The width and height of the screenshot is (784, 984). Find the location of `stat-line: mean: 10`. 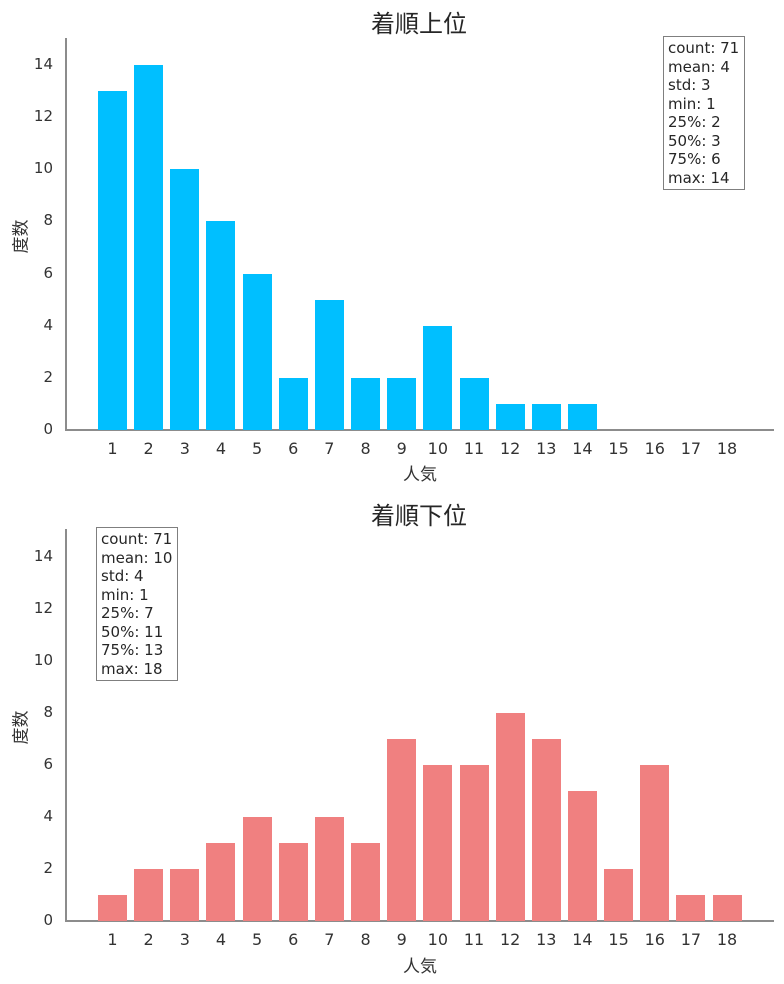

stat-line: mean: 10 is located at coordinates (137, 557).